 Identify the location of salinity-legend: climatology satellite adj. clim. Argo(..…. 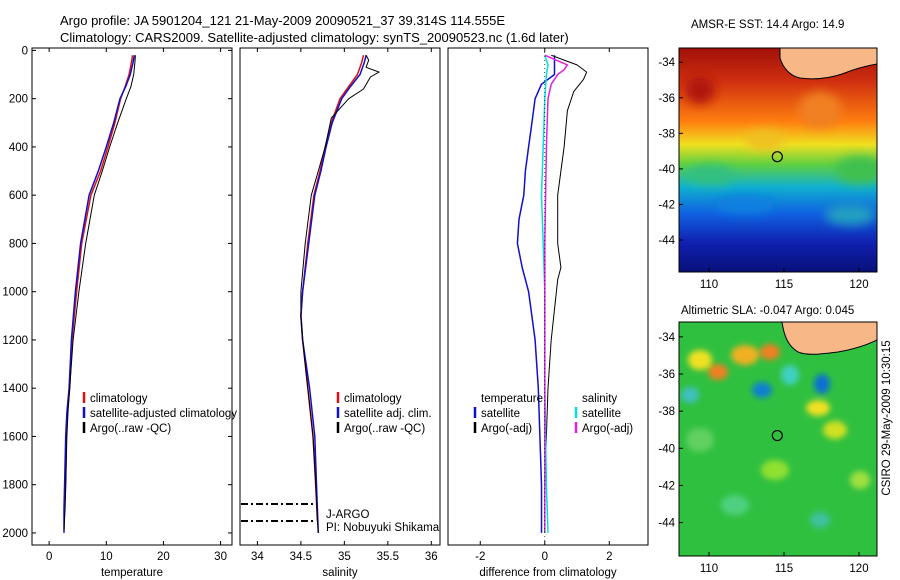
(384, 413).